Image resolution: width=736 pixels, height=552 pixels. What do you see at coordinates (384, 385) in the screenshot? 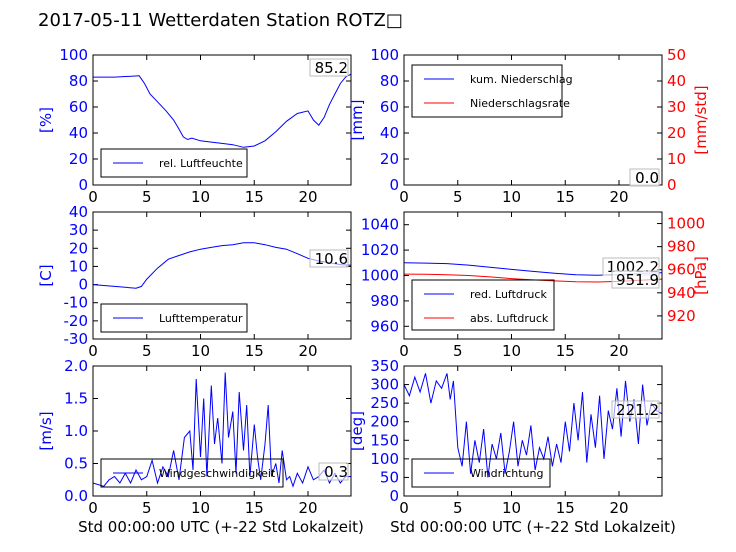
I see `y-tick-label: 300` at bounding box center [384, 385].